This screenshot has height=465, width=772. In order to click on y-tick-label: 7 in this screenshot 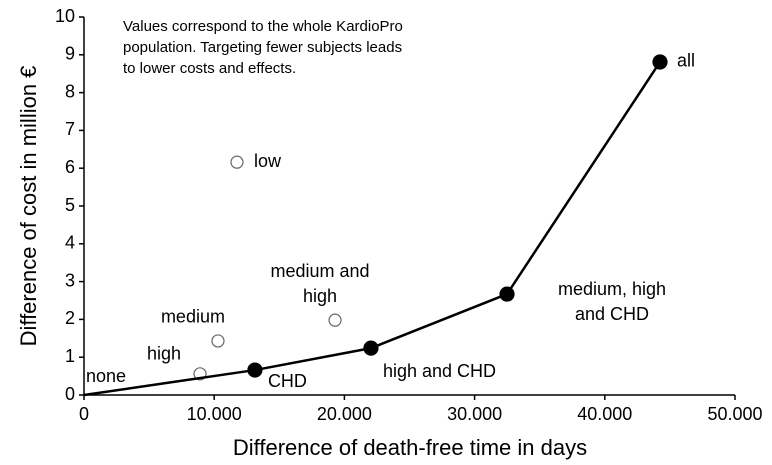, I will do `click(70, 129)`.